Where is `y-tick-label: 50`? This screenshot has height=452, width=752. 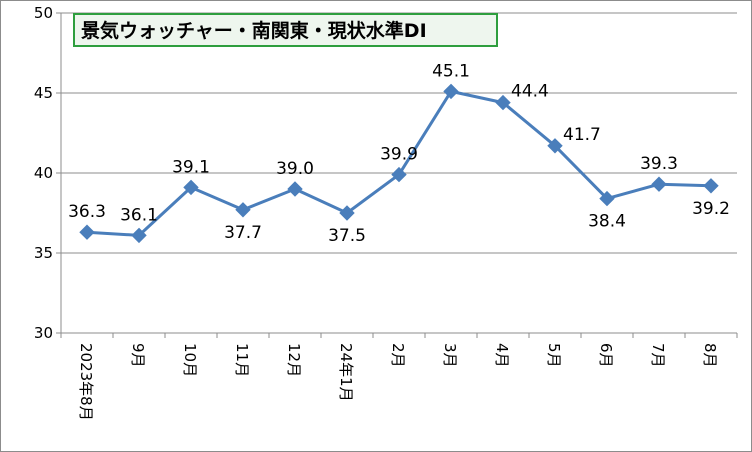
y-tick-label: 50 is located at coordinates (43, 13).